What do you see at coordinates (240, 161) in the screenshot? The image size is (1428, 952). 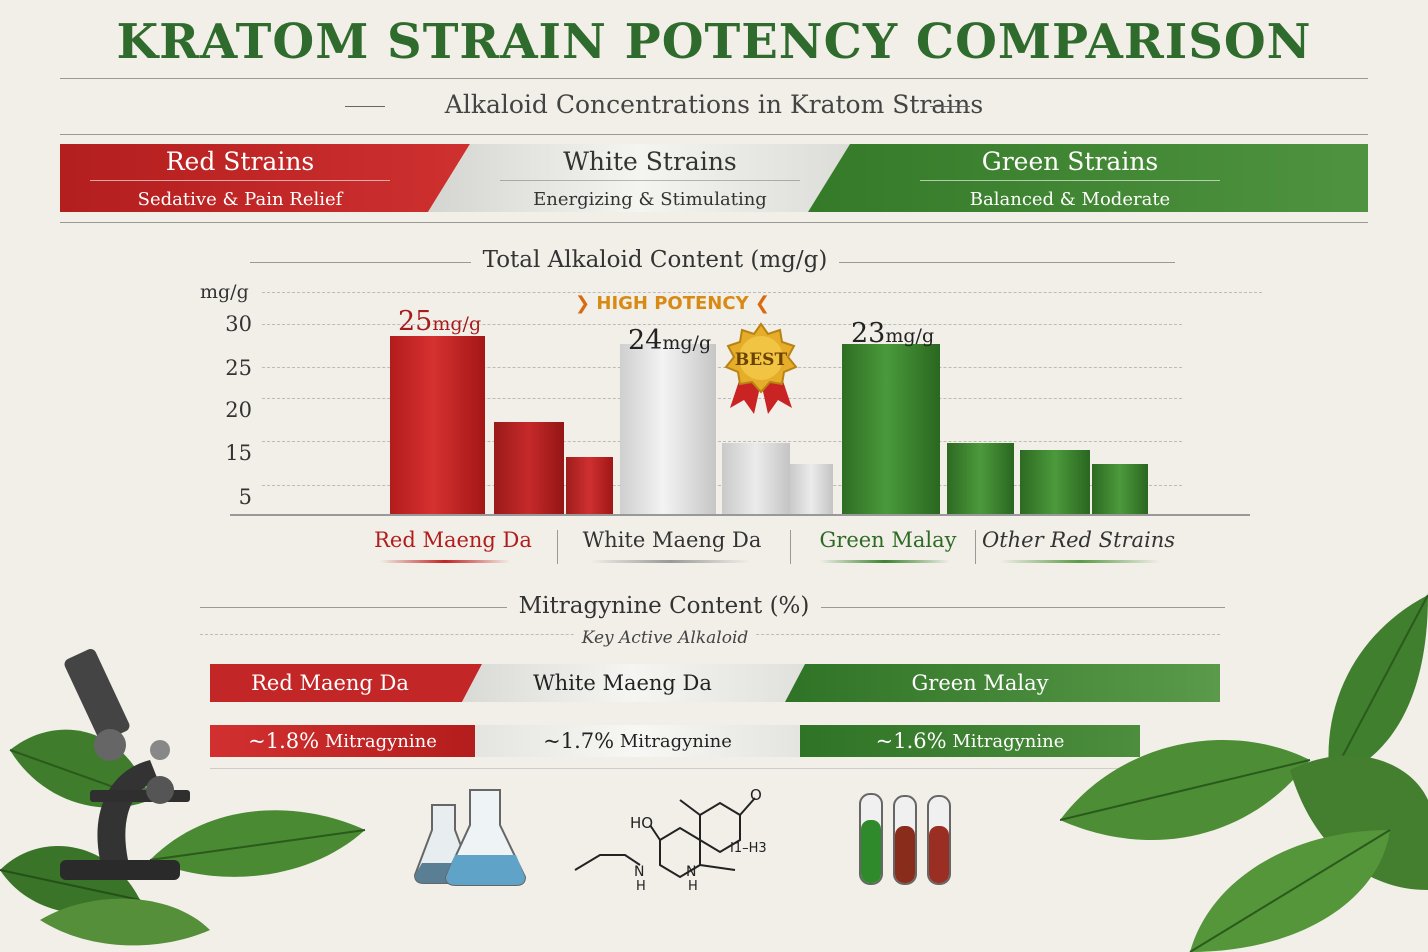 I see `red-strains-name: Red Strains` at bounding box center [240, 161].